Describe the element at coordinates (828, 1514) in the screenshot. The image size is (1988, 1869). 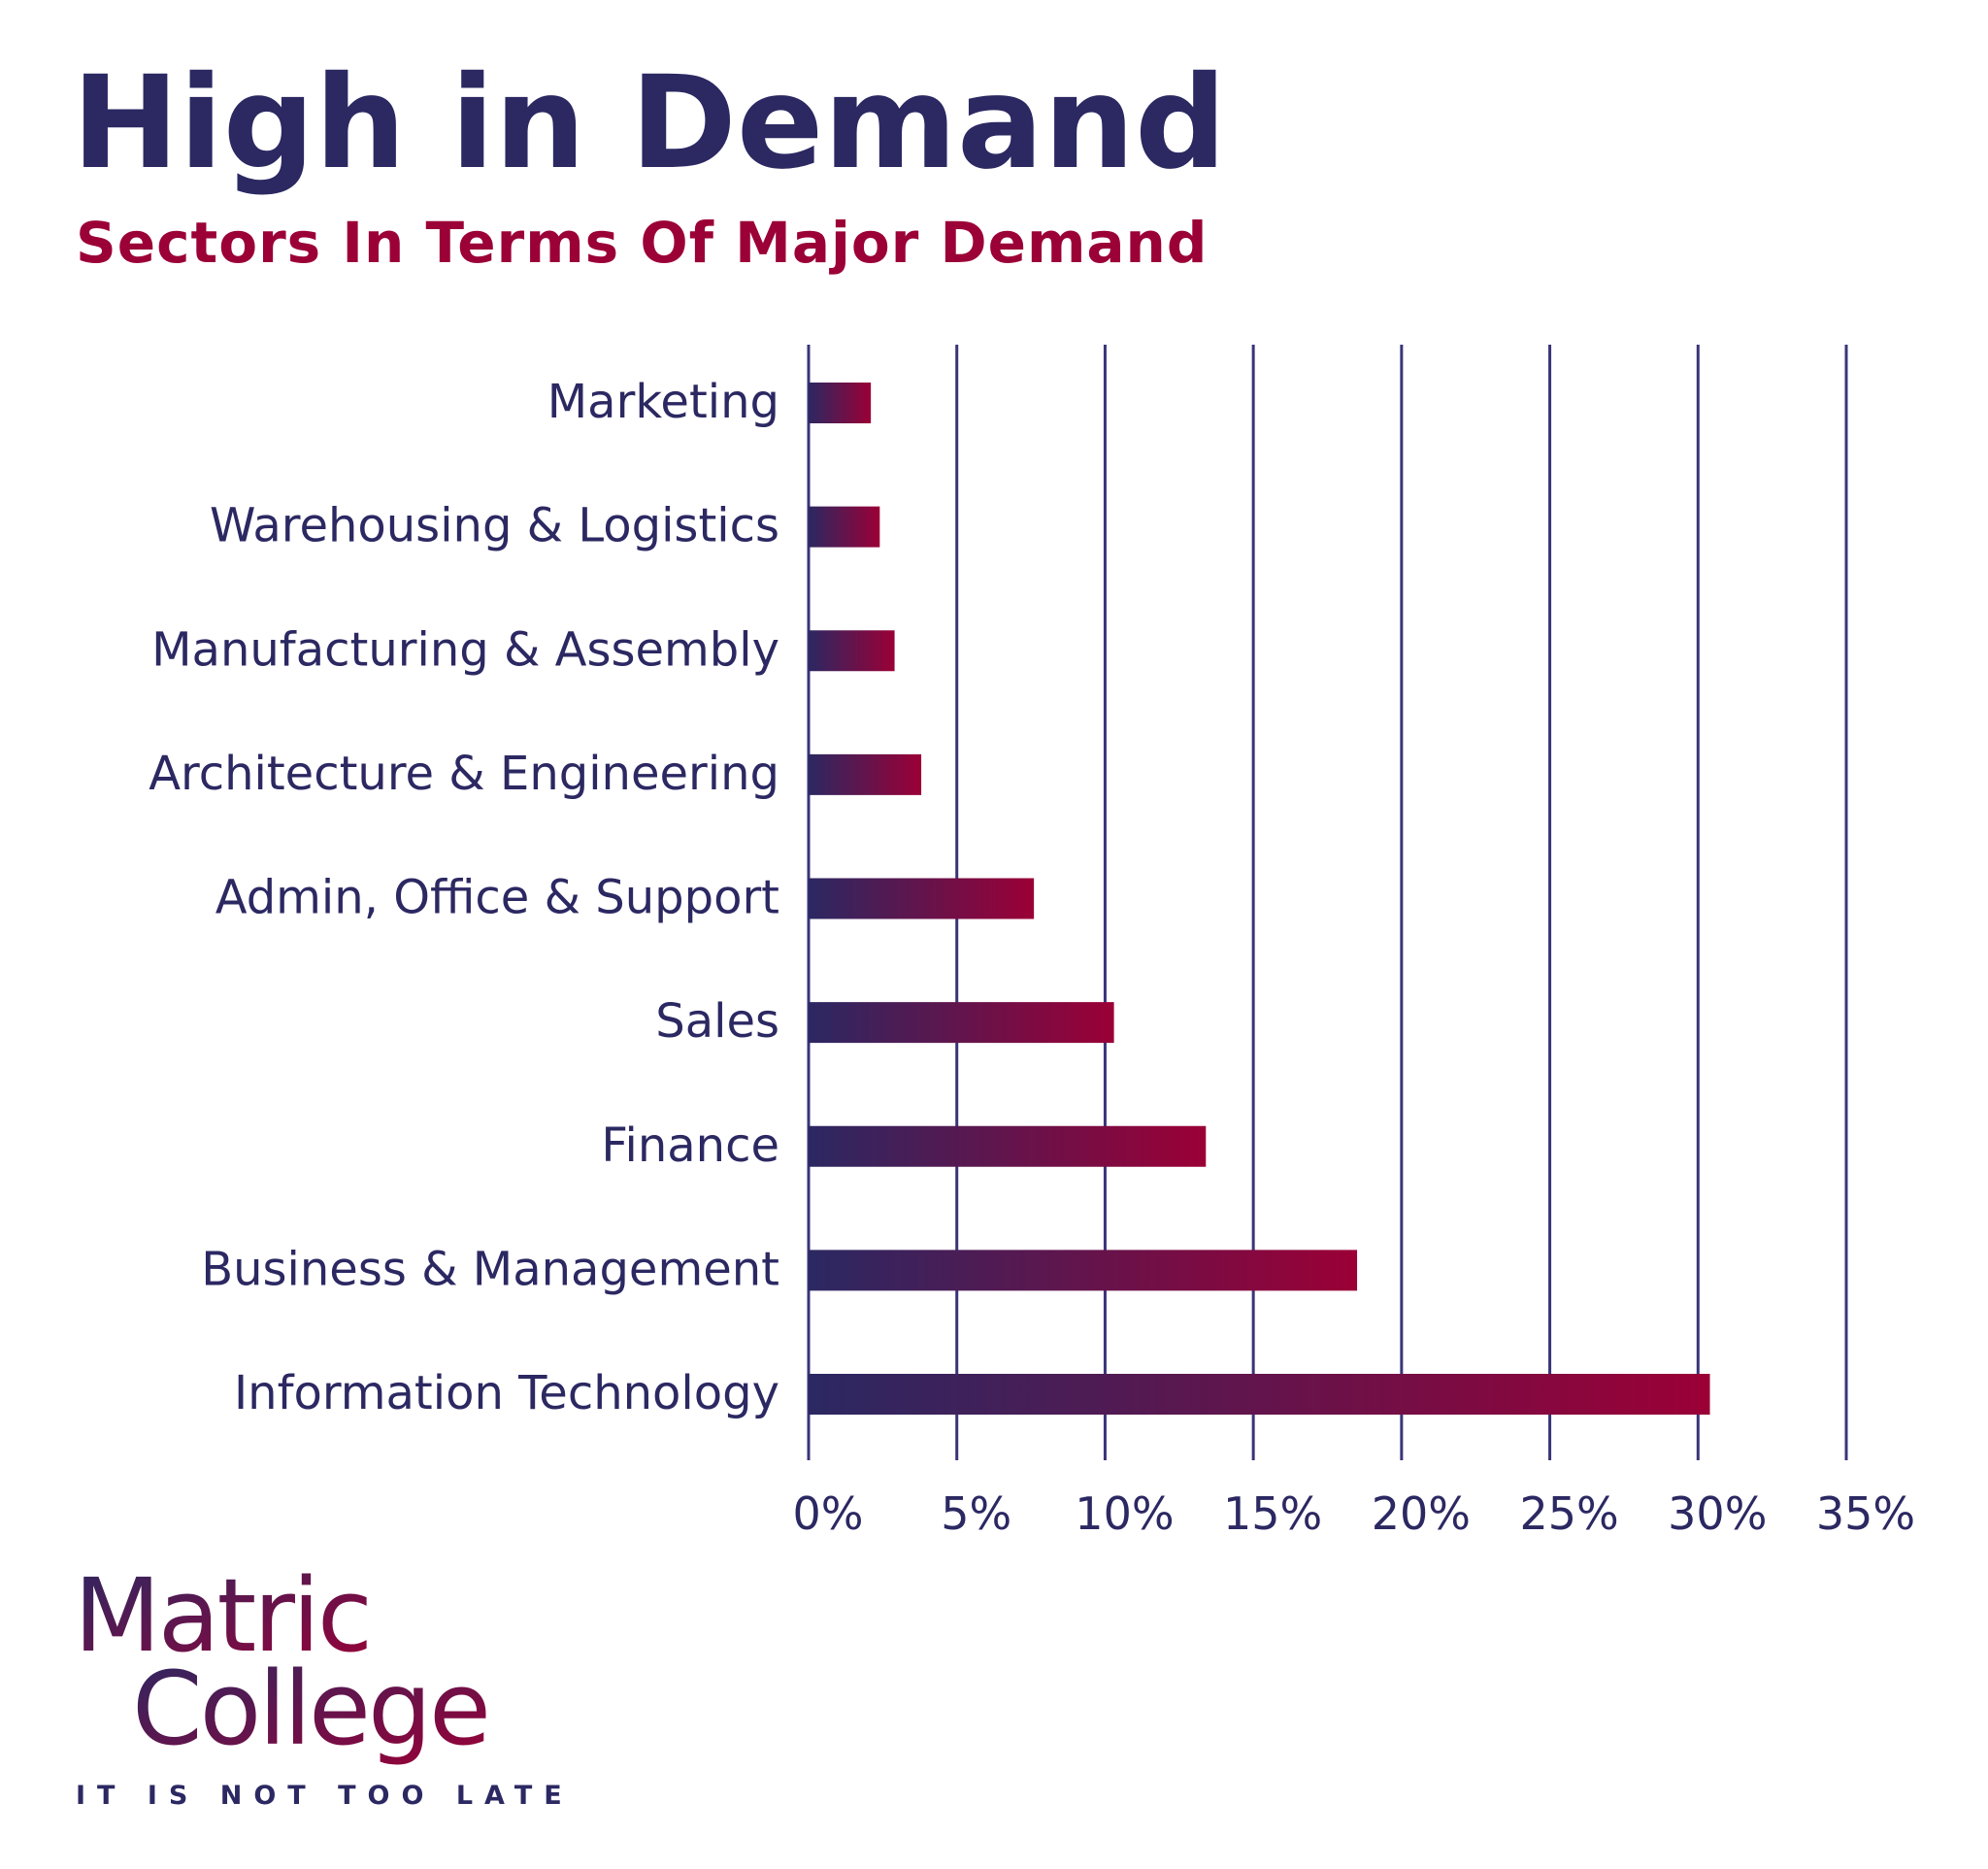
I see `x-tick-label: 0%` at that location.